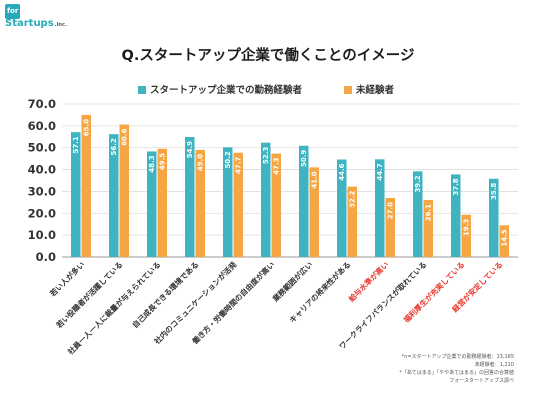 Image resolution: width=536 pixels, height=402 pixels. Describe the element at coordinates (348, 90) in the screenshot. I see `legend-swatch-inexperienced` at that location.